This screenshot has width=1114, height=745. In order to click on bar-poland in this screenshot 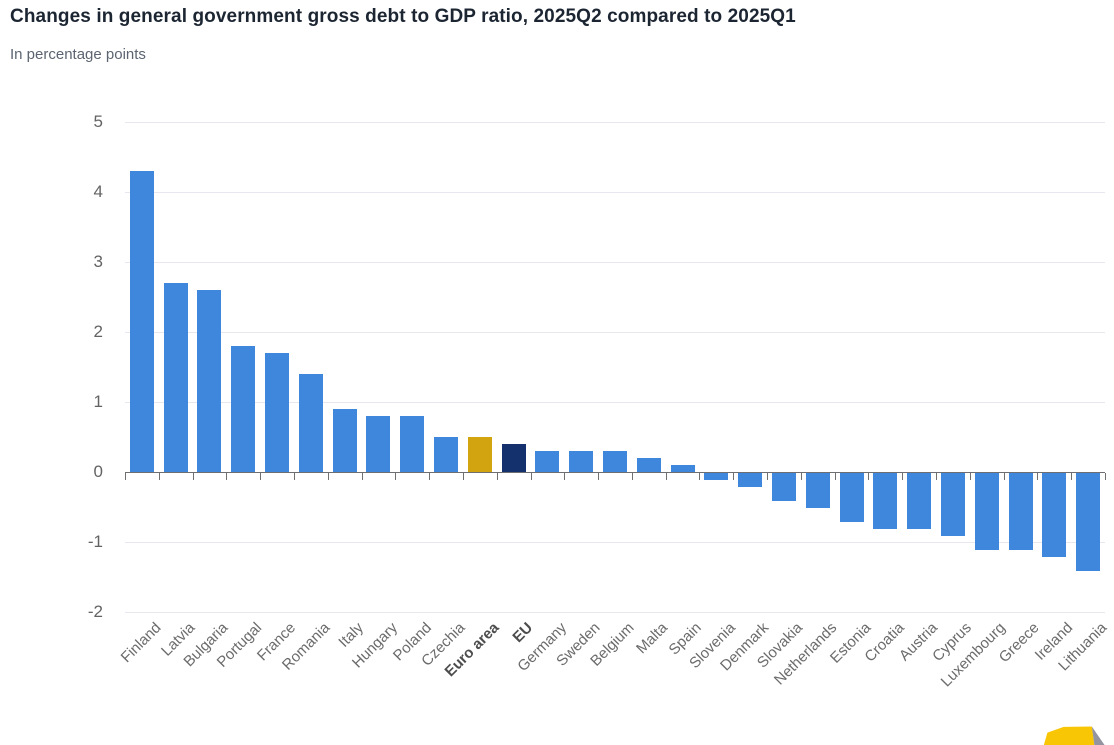, I will do `click(412, 444)`.